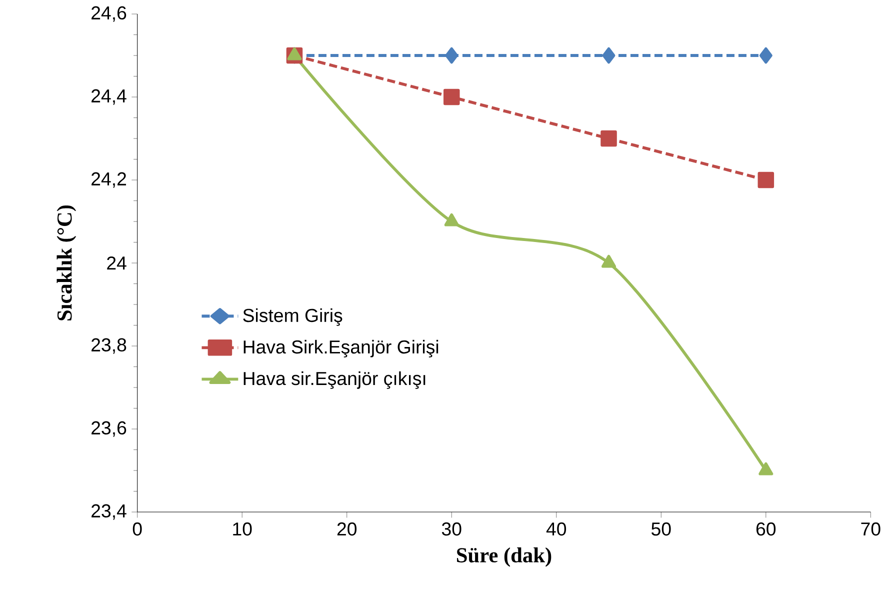 The width and height of the screenshot is (886, 612). Describe the element at coordinates (766, 529) in the screenshot. I see `x-tick-label: 60` at that location.